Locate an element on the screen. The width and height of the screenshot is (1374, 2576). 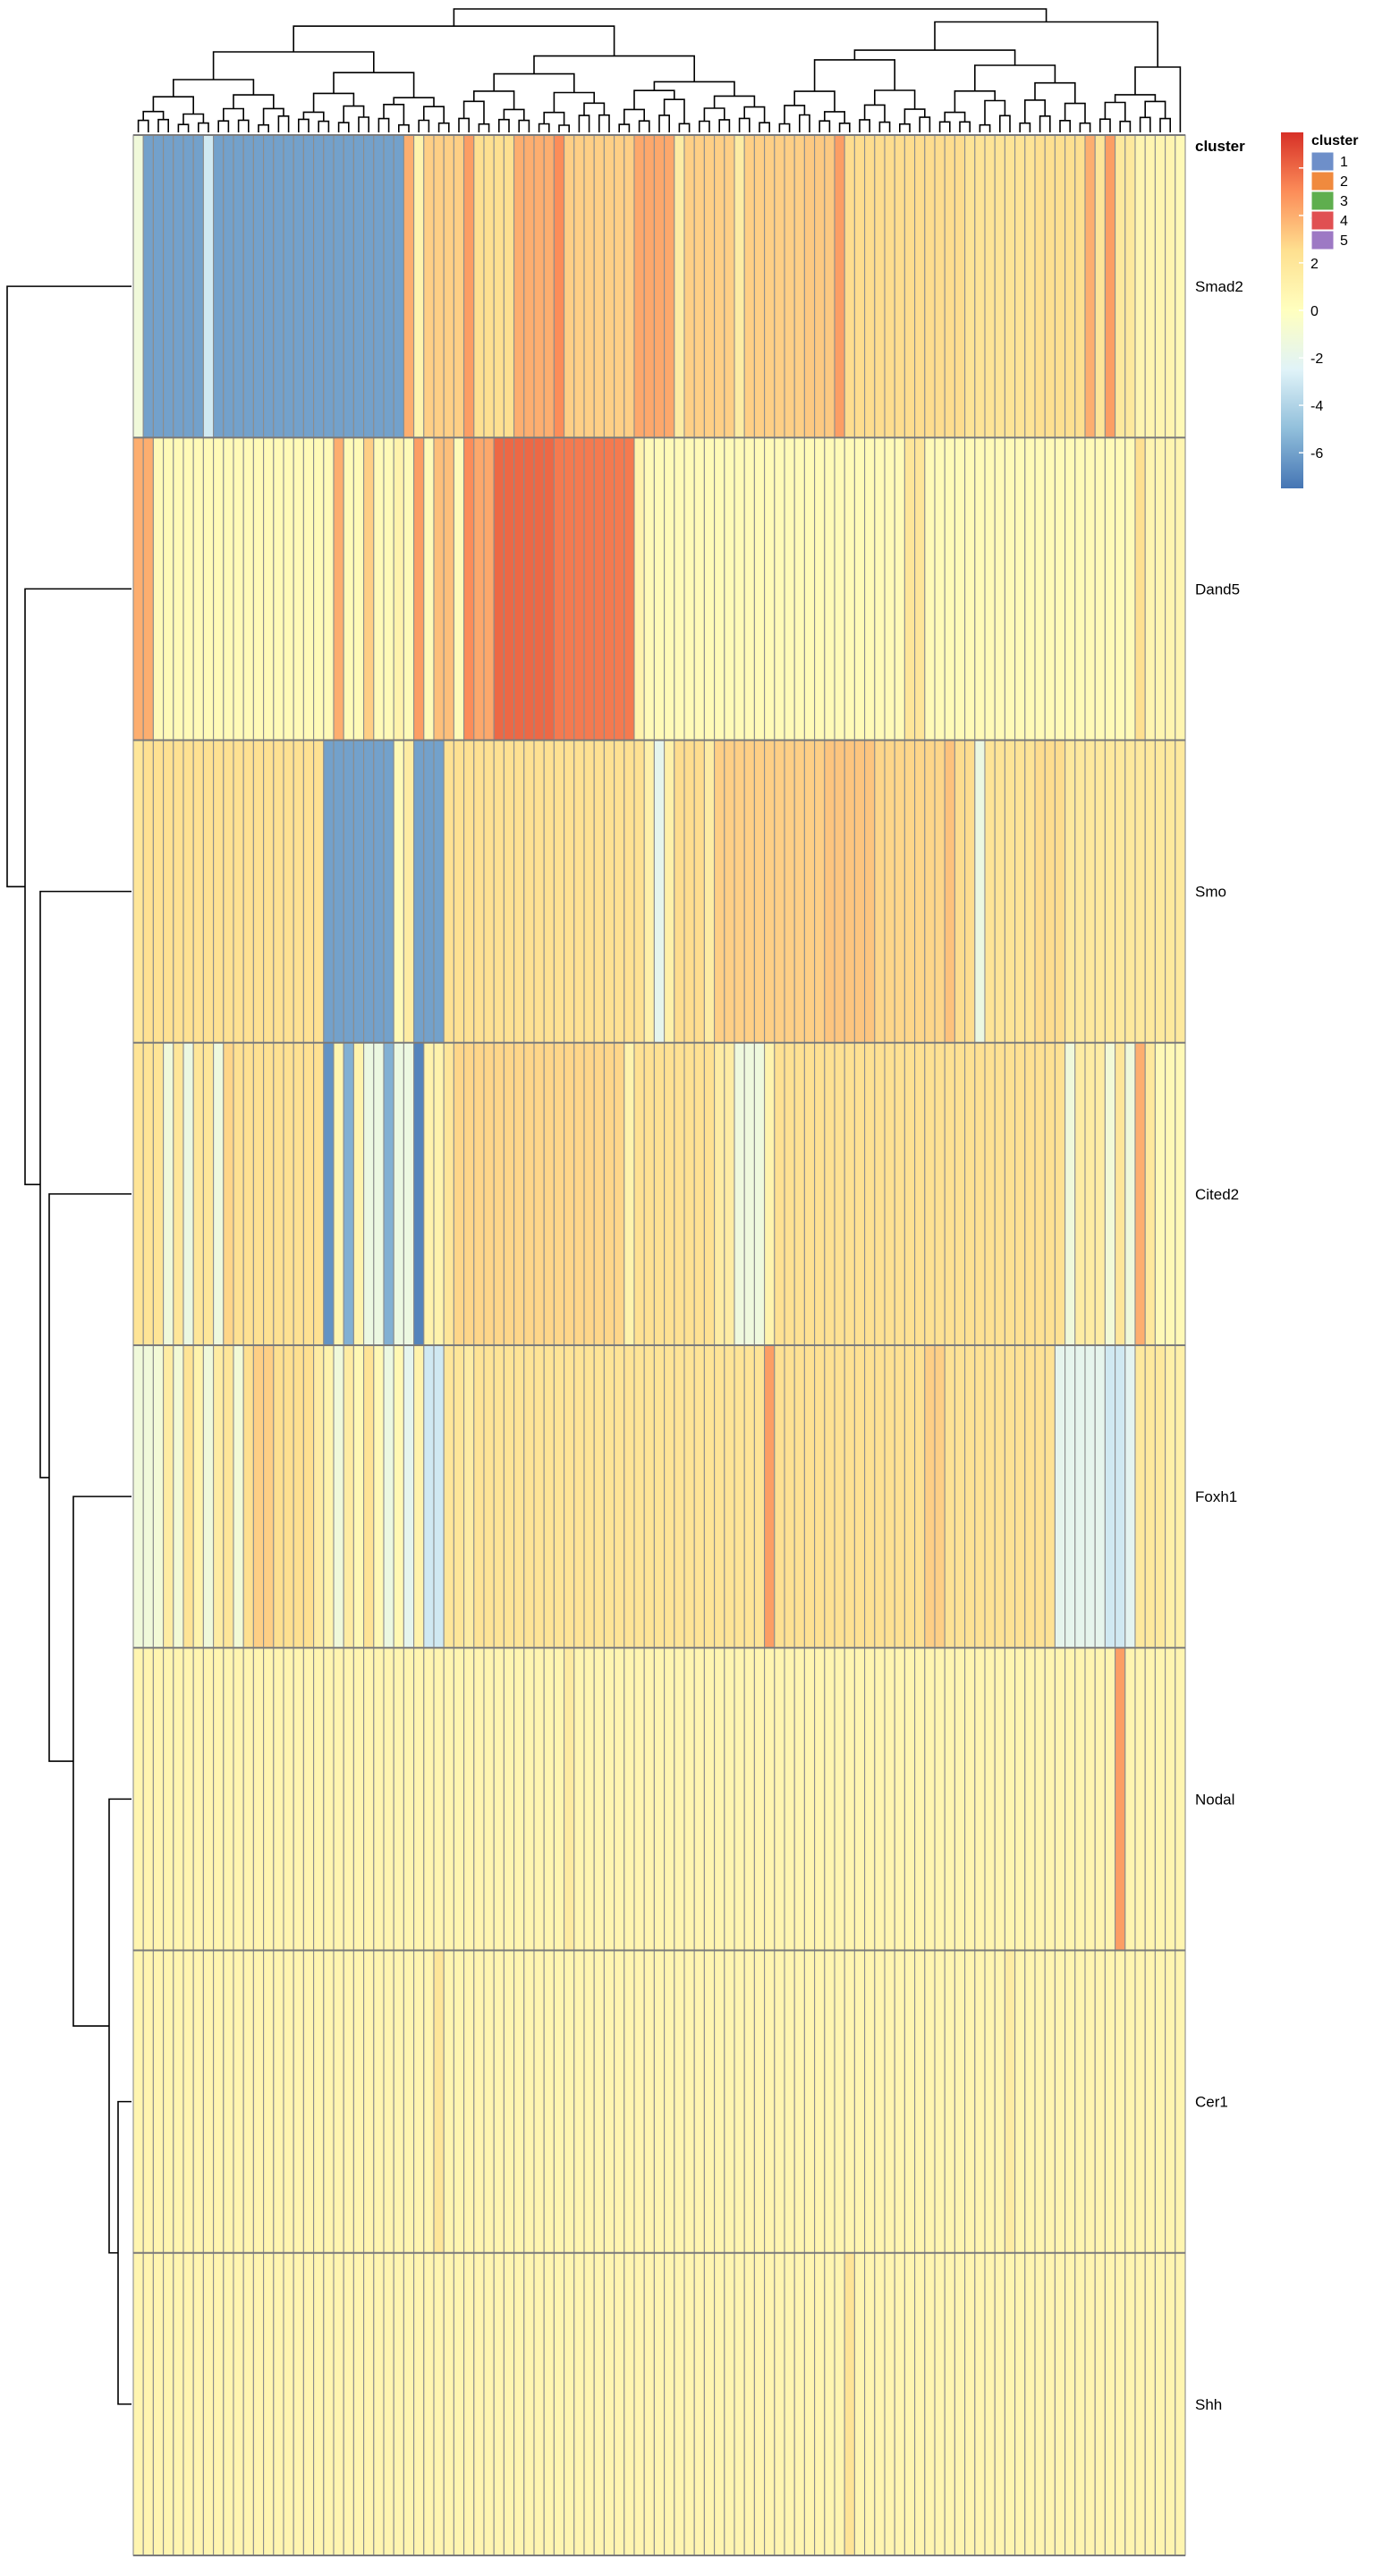
row-label-nodal: Nodal is located at coordinates (1214, 1799).